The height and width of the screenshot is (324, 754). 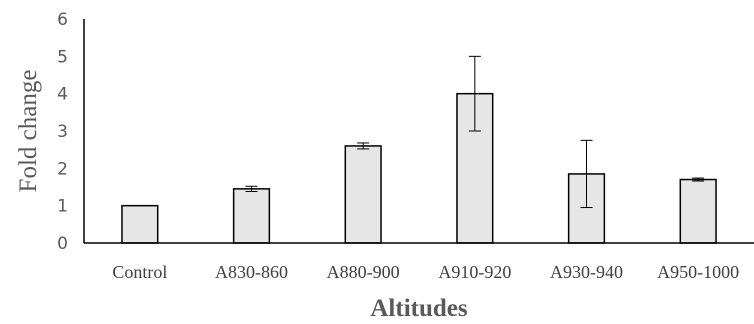 What do you see at coordinates (62, 207) in the screenshot?
I see `y-tick-label: 1` at bounding box center [62, 207].